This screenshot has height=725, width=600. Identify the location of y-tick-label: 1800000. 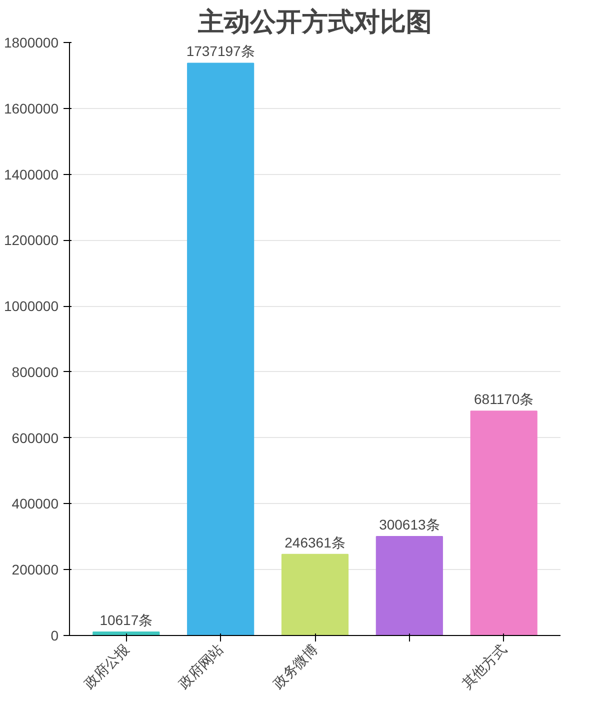
(31, 42).